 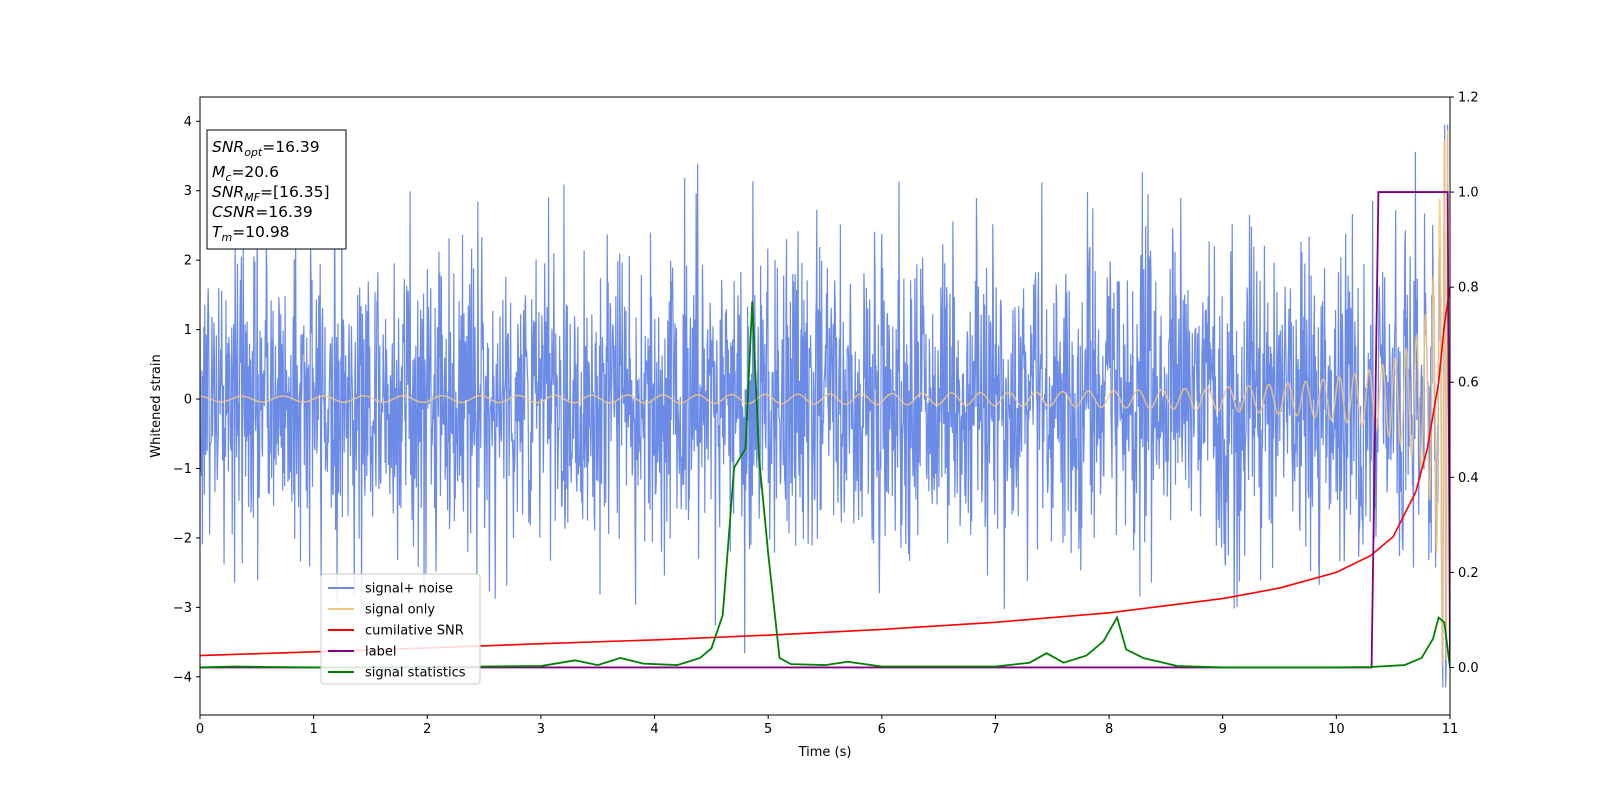 I want to click on legend-label: signal+ noise, so click(x=409, y=589).